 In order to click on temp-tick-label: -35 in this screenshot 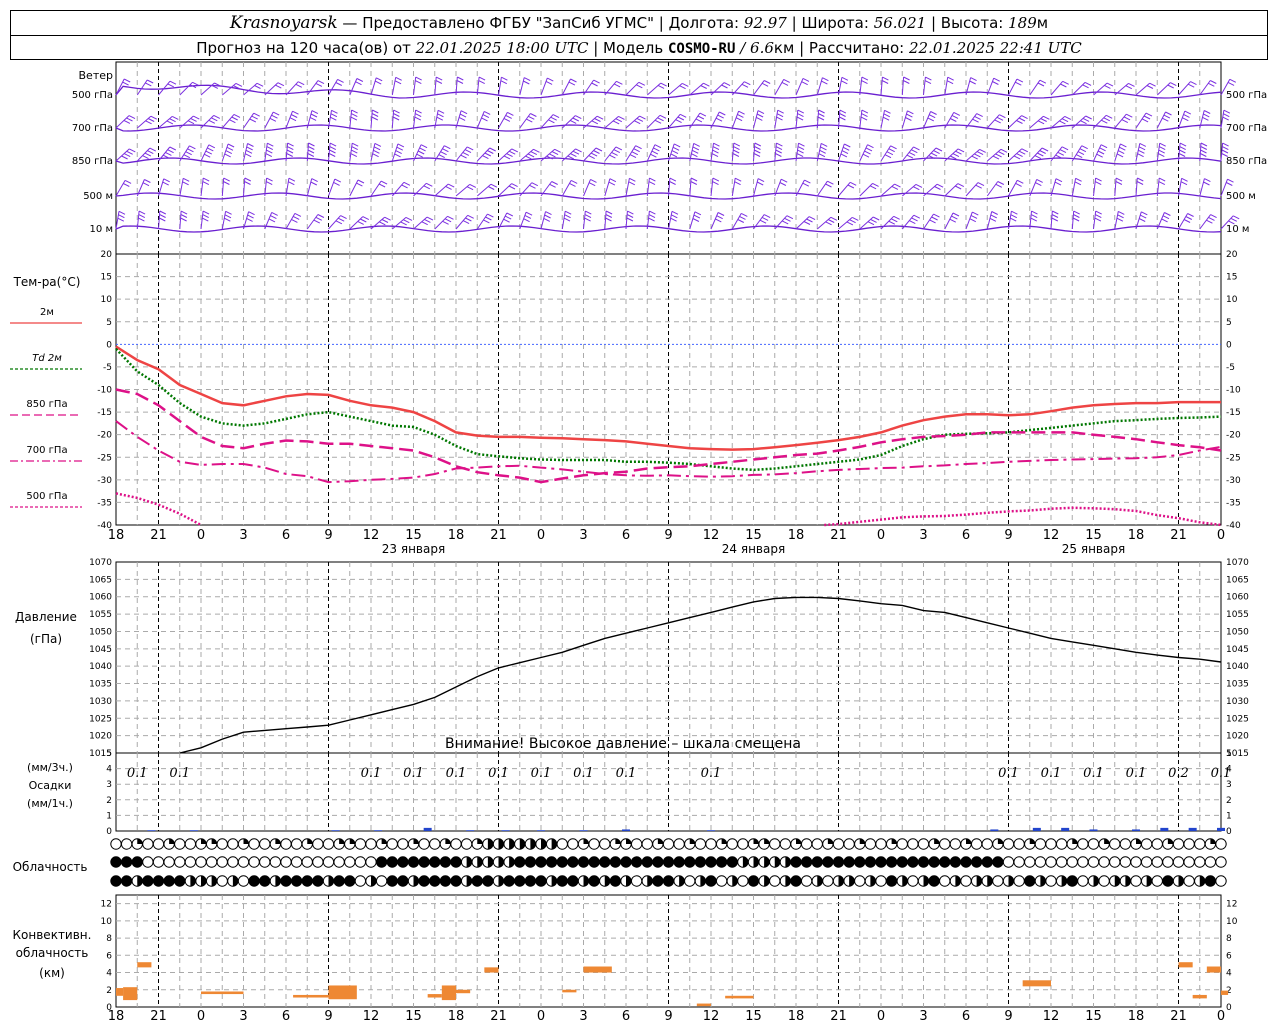, I will do `click(104, 503)`.